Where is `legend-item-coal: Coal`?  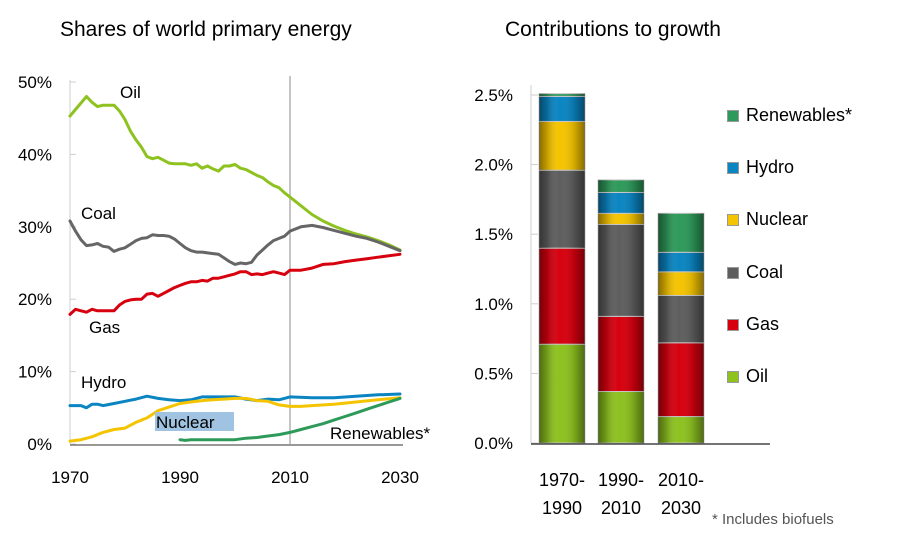 legend-item-coal: Coal is located at coordinates (755, 272).